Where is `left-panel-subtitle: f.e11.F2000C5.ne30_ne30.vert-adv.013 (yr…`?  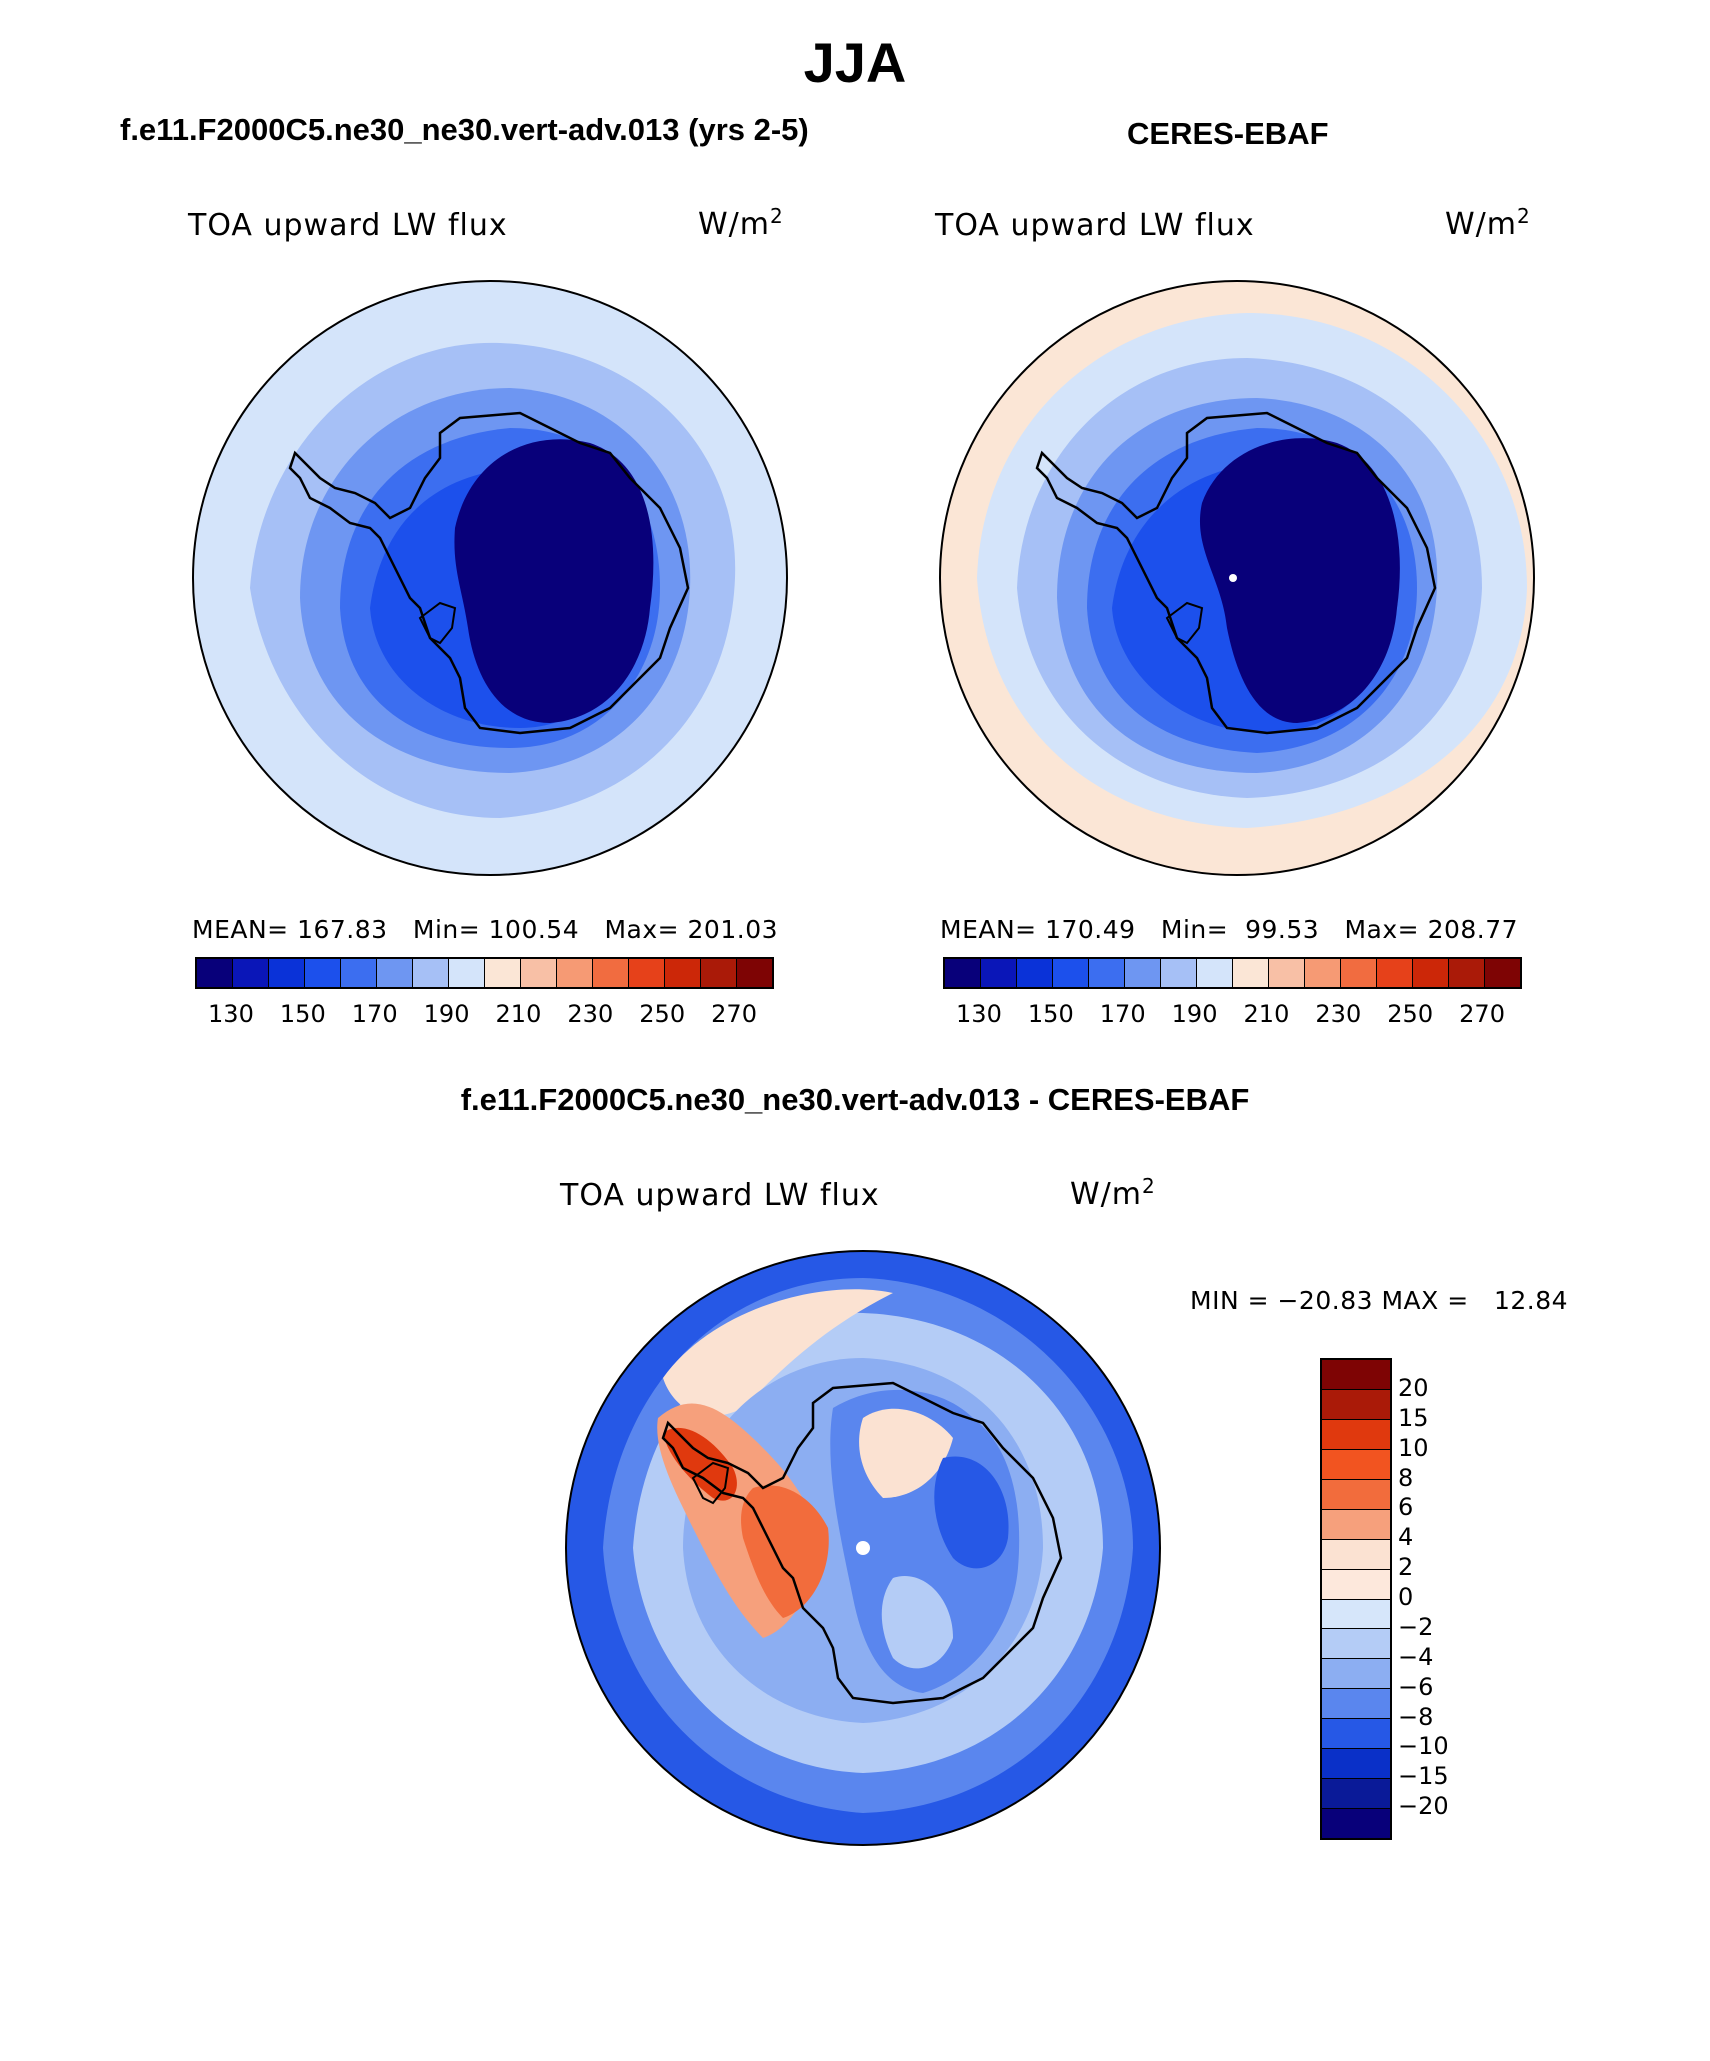
left-panel-subtitle: f.e11.F2000C5.ne30_ne30.vert-adv.013 (yr… is located at coordinates (464, 129).